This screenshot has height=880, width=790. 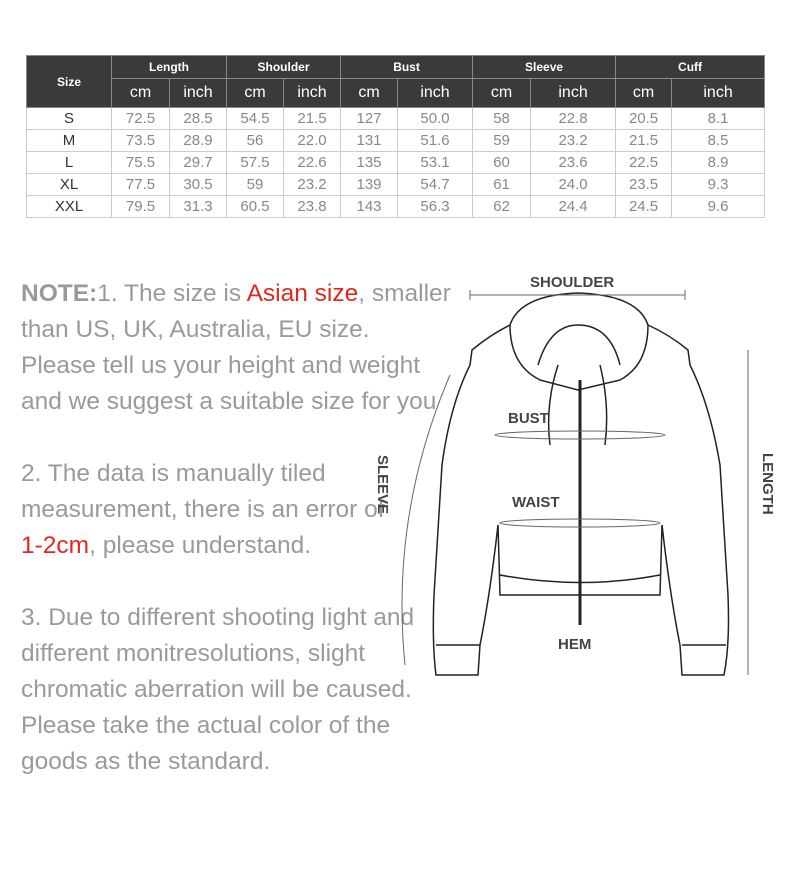 I want to click on value-cell: 58, so click(x=502, y=118).